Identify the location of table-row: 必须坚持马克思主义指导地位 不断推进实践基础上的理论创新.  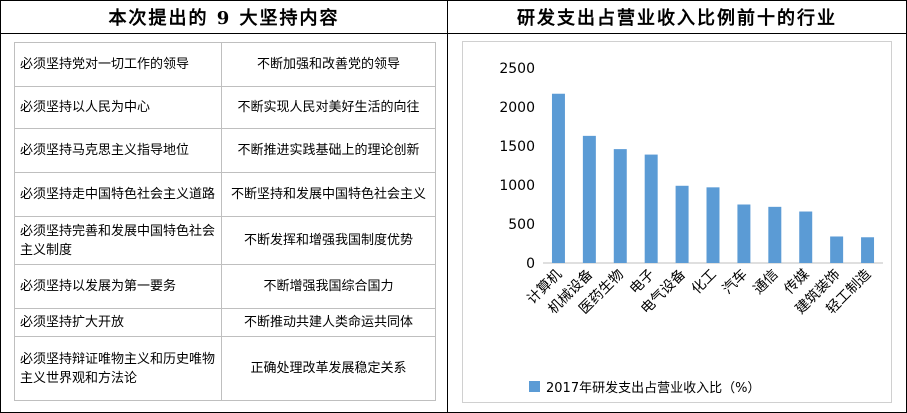
(225, 150).